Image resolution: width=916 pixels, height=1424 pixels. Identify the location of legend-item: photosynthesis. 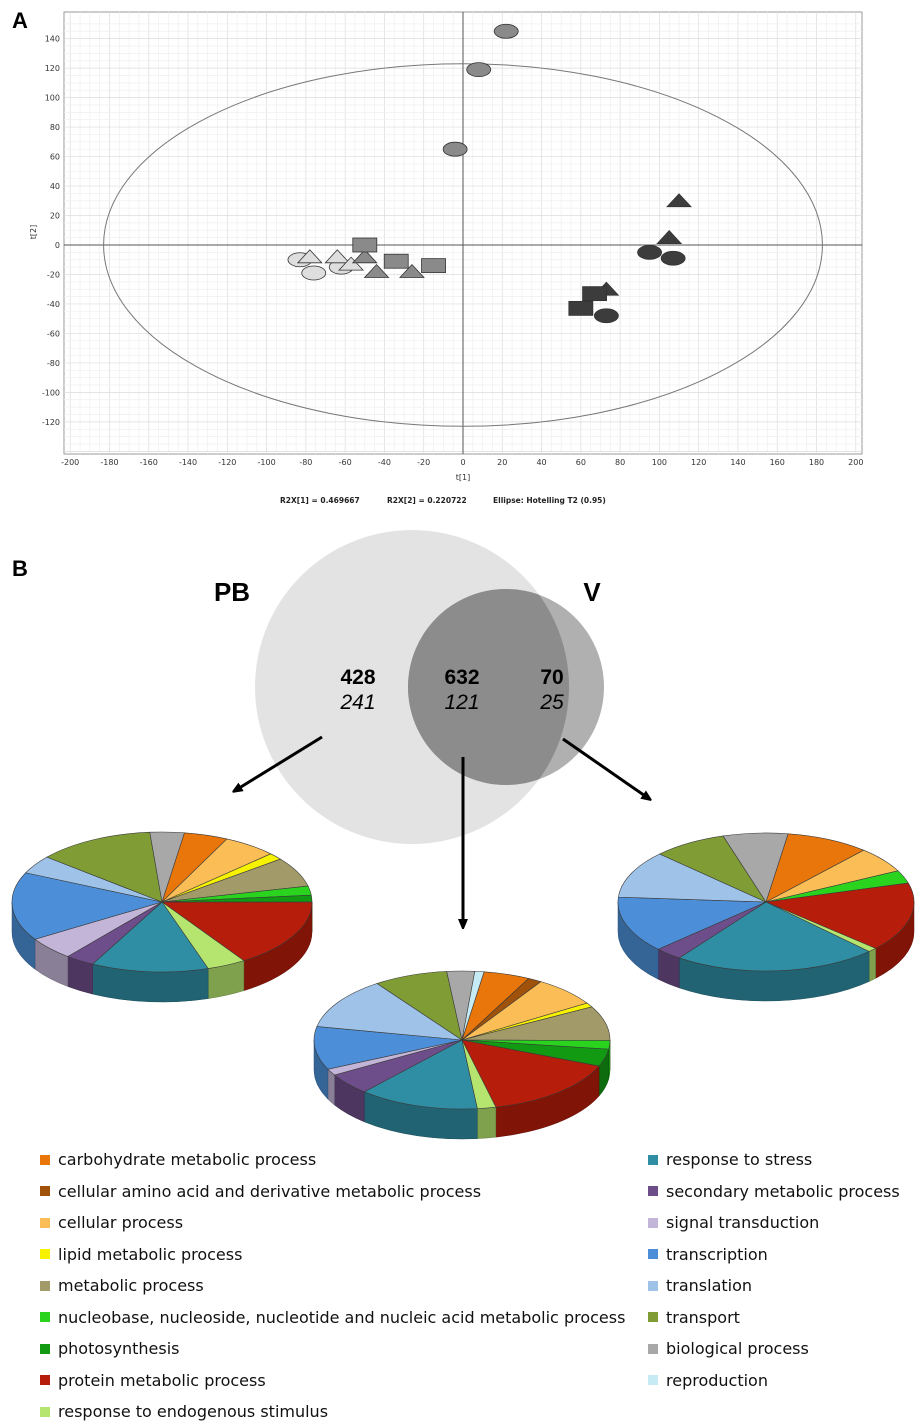
(109, 1349).